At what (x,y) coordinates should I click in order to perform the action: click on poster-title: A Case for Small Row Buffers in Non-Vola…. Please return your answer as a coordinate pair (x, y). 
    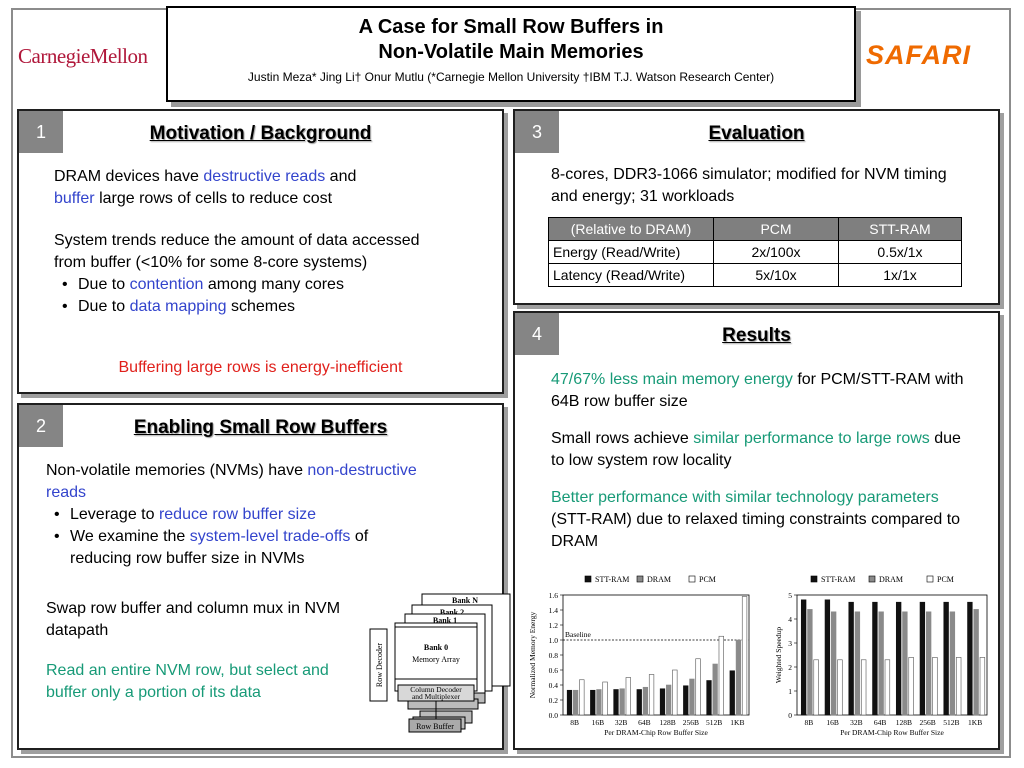
    Looking at the image, I should click on (511, 40).